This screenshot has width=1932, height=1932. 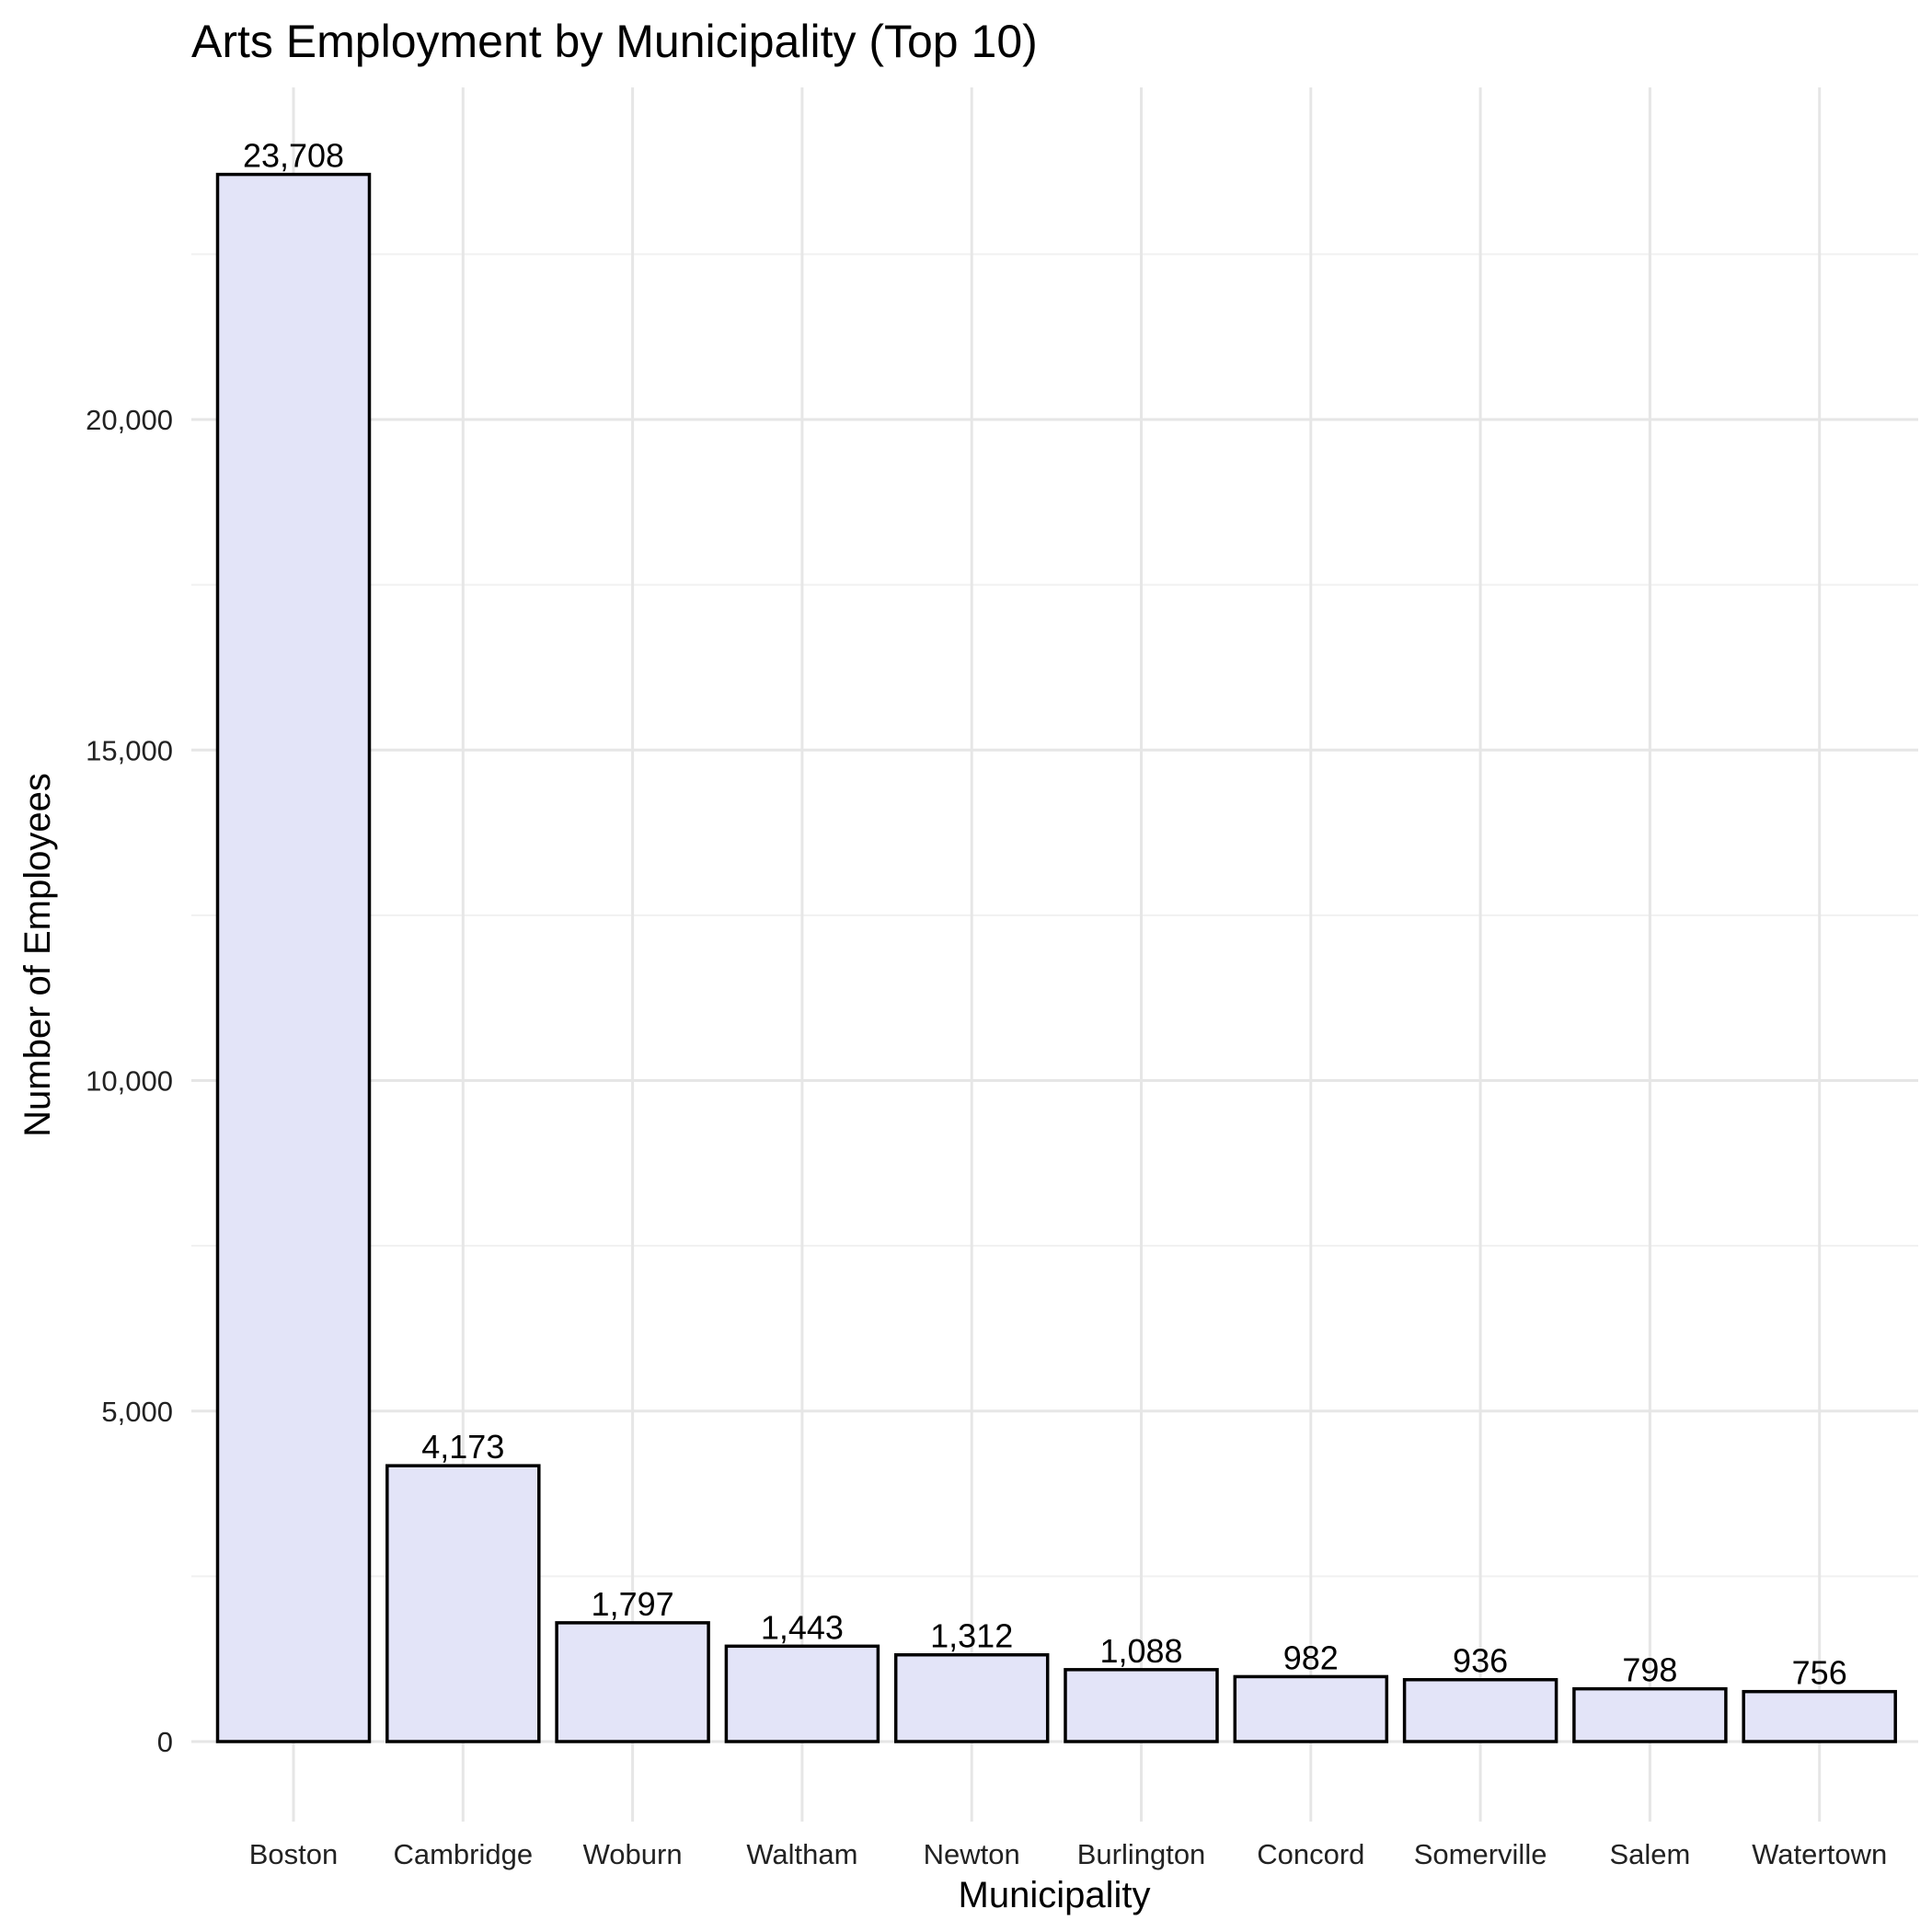 What do you see at coordinates (165, 1742) in the screenshot?
I see `y-tick-label: 0` at bounding box center [165, 1742].